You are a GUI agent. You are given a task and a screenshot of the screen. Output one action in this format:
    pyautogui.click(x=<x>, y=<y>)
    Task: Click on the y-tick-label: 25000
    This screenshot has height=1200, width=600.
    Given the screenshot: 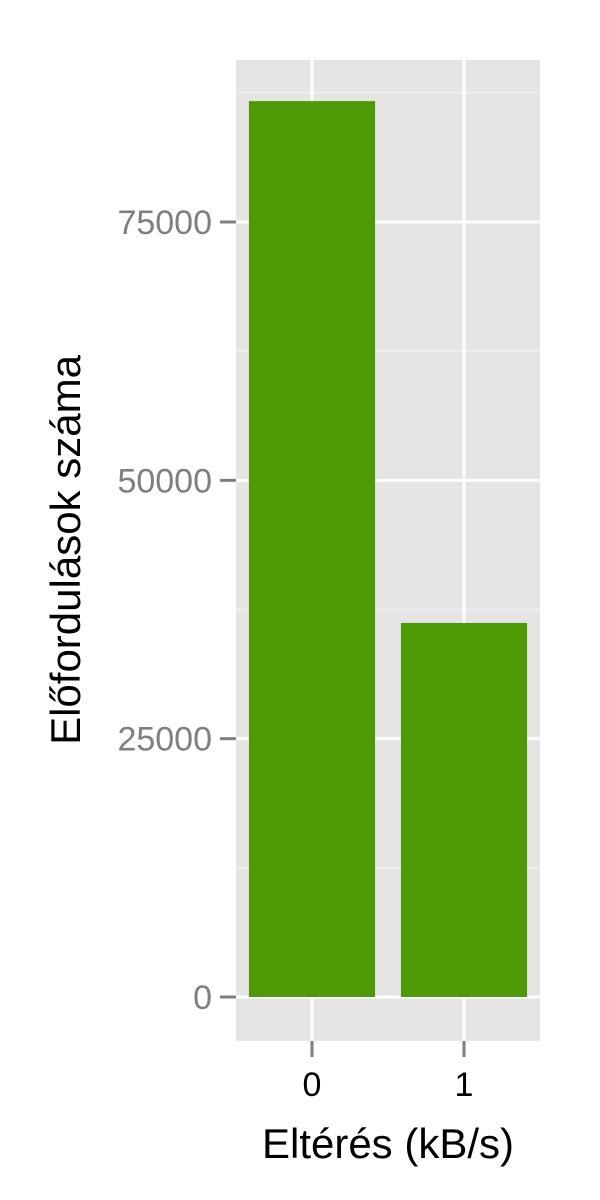 What is the action you would take?
    pyautogui.click(x=164, y=740)
    